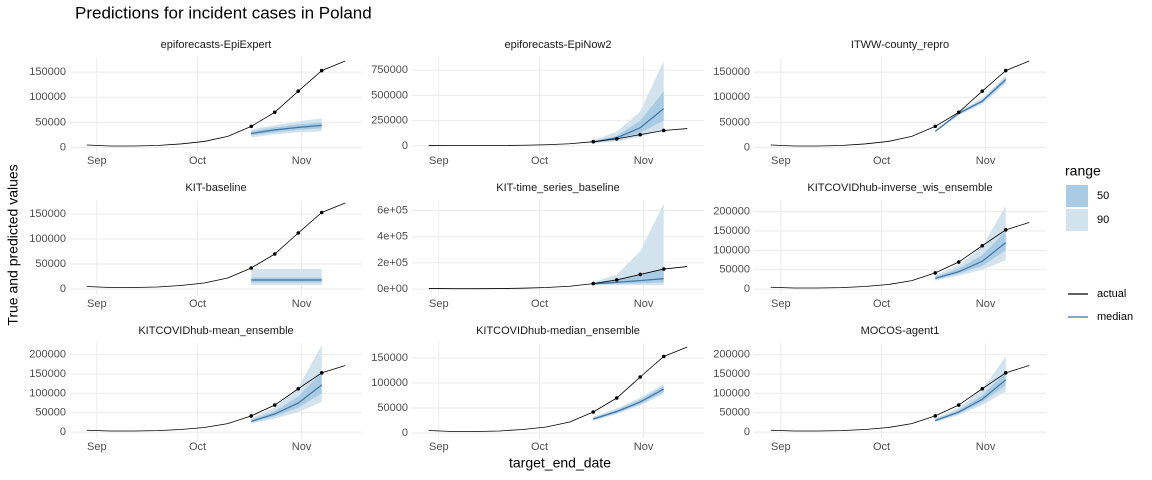 The width and height of the screenshot is (1152, 480). Describe the element at coordinates (558, 45) in the screenshot. I see `panel-title: epiforecasts-EpiNow2` at that location.